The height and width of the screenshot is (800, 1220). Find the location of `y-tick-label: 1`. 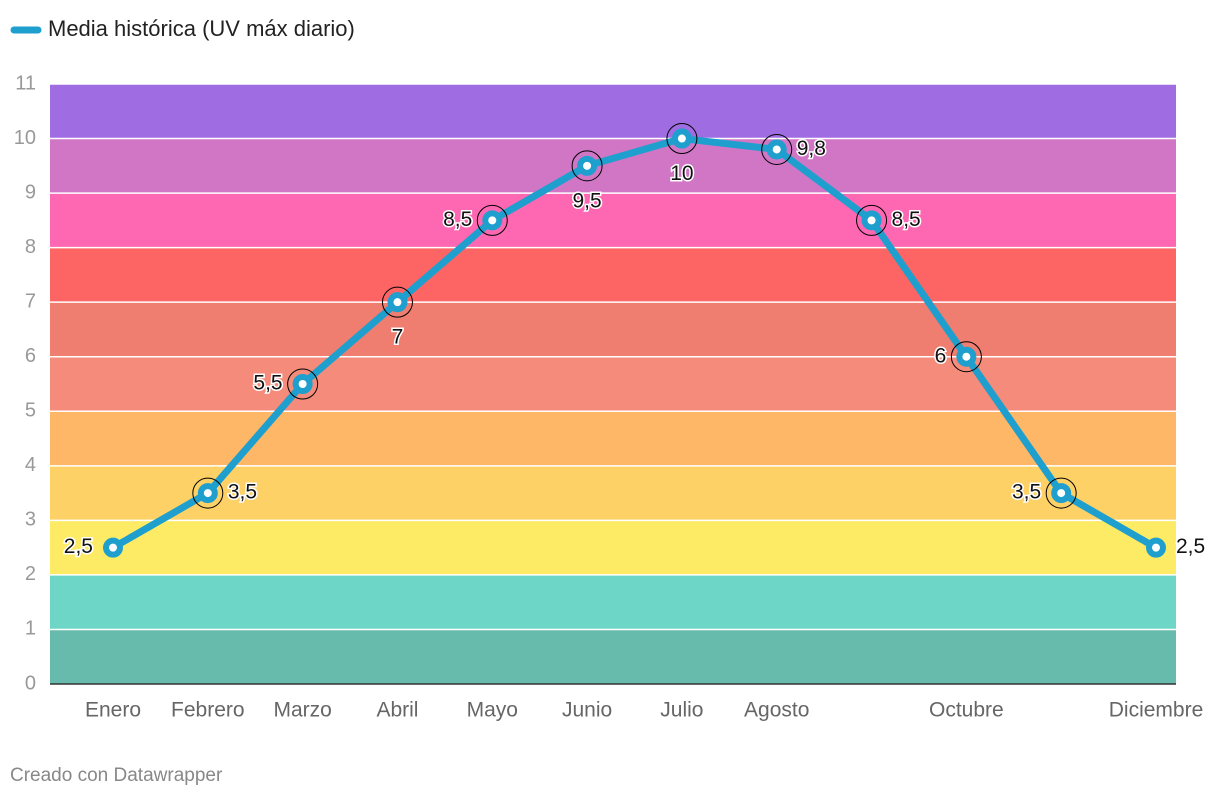

y-tick-label: 1 is located at coordinates (30, 629).